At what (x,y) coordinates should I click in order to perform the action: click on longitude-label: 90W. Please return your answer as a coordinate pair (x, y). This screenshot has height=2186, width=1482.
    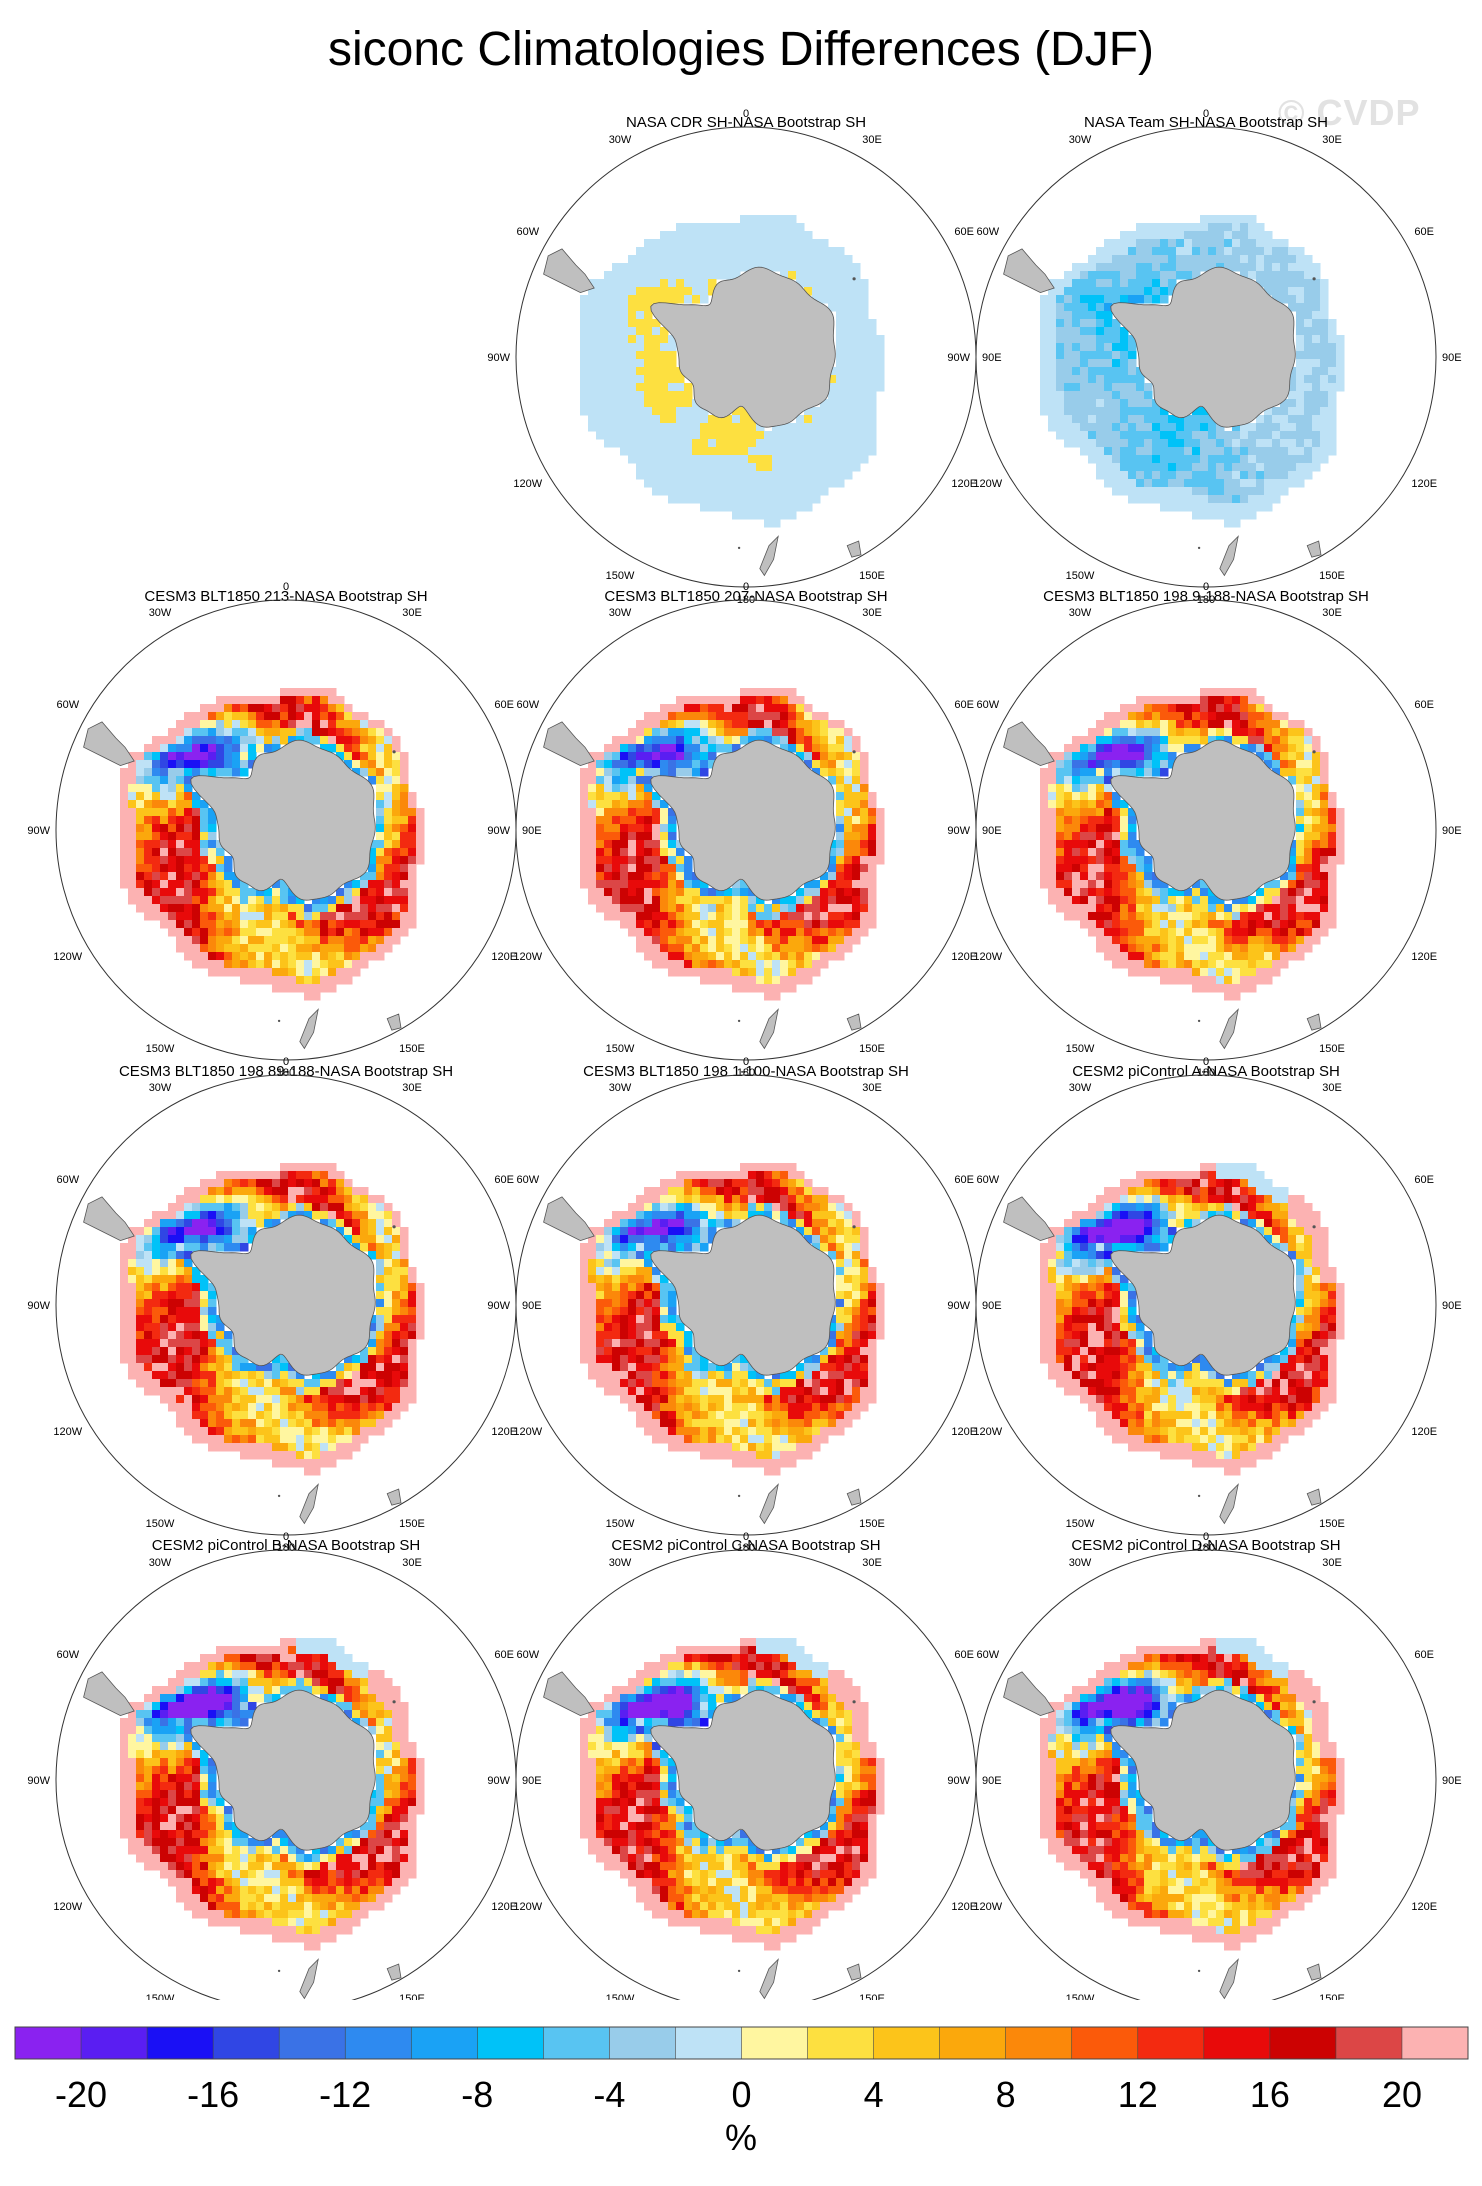
    Looking at the image, I should click on (38, 831).